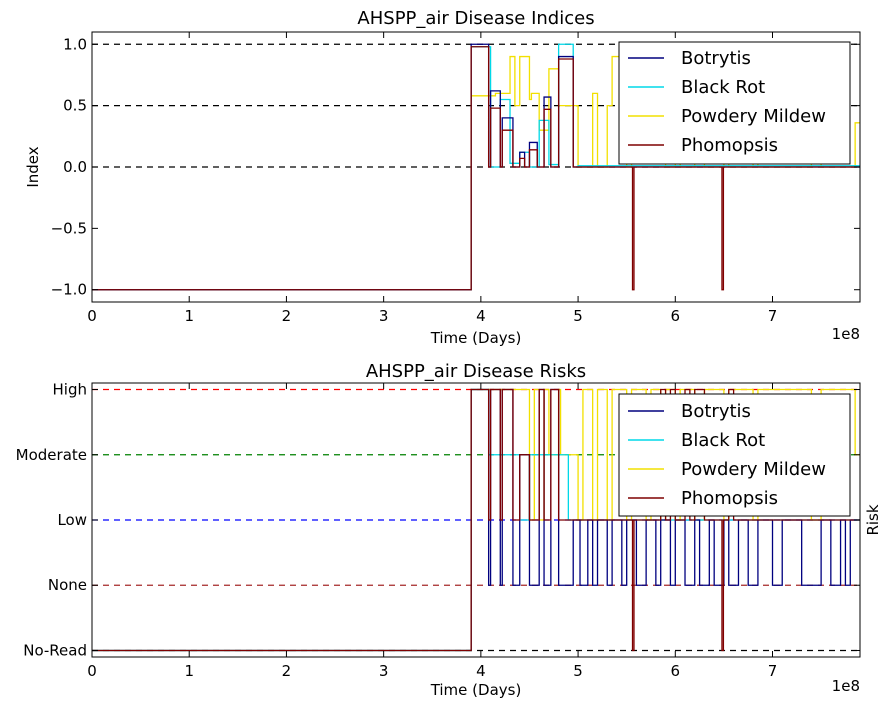  What do you see at coordinates (481, 671) in the screenshot?
I see `risks-x-tick-label-4: 4` at bounding box center [481, 671].